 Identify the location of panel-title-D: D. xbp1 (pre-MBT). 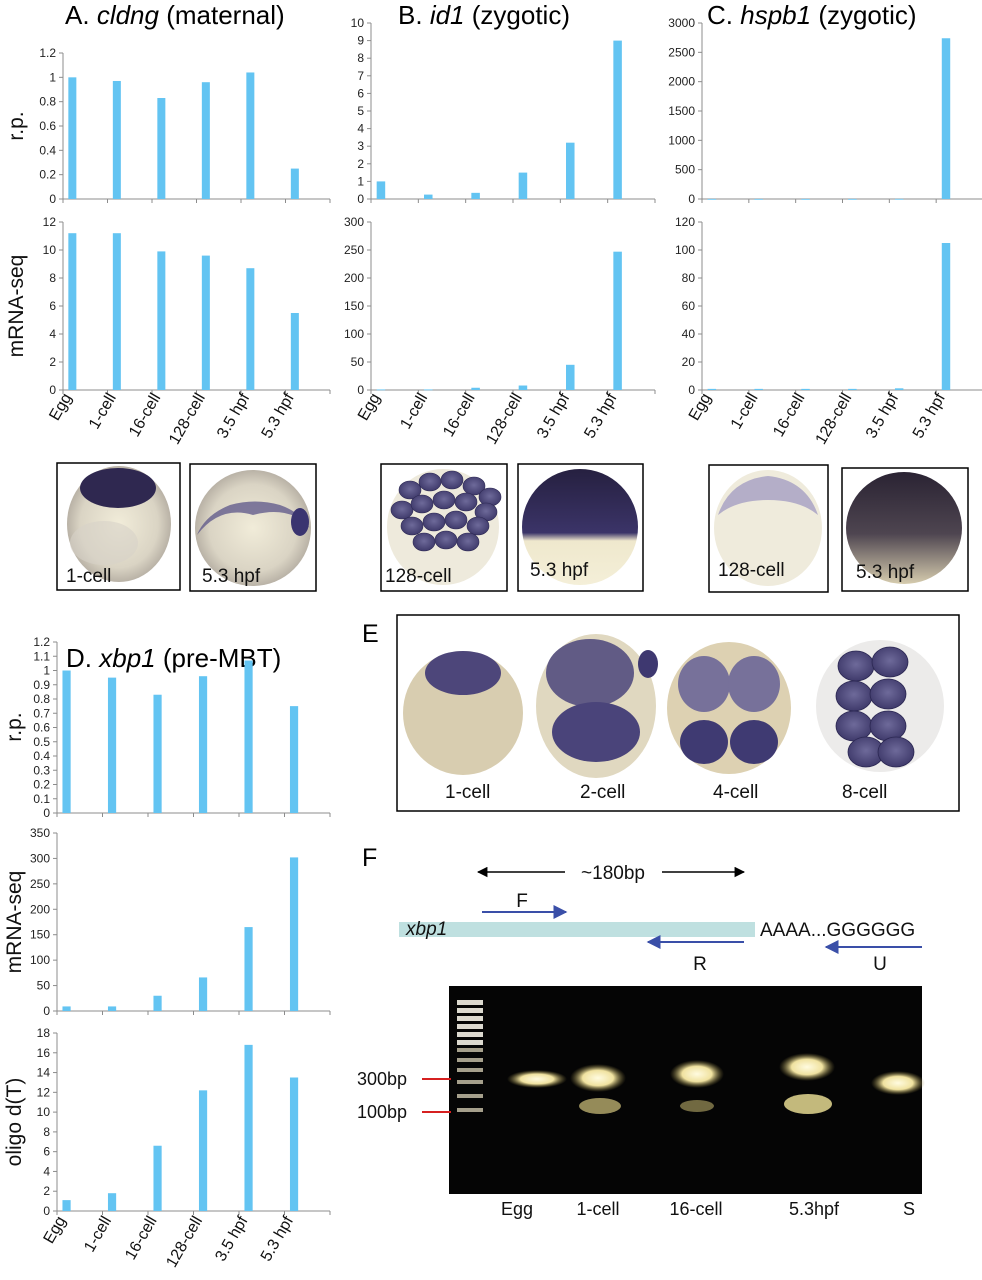
(173, 658).